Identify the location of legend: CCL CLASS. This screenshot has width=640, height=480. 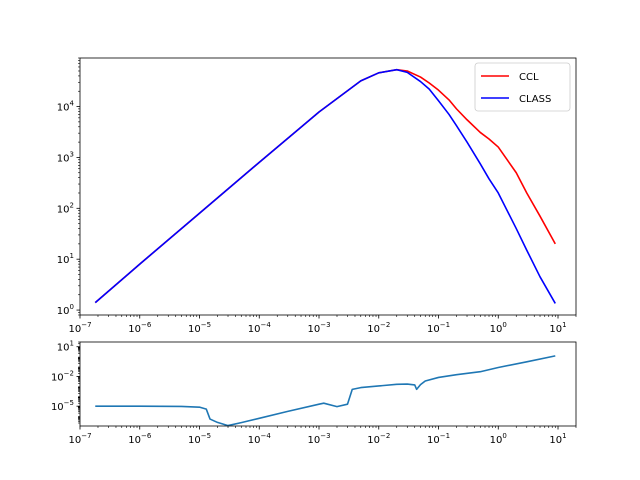
(522, 87).